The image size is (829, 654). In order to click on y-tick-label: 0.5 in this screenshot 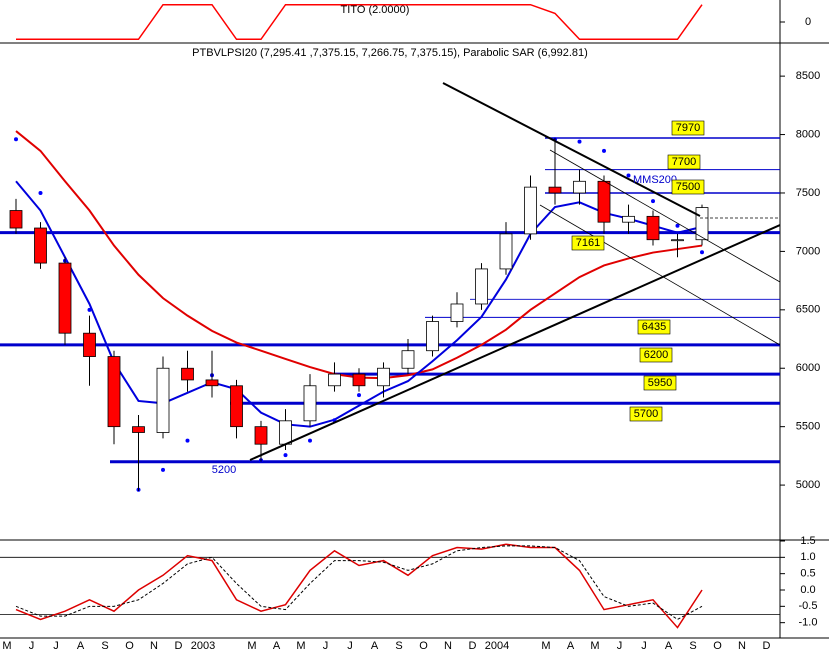, I will do `click(807, 574)`.